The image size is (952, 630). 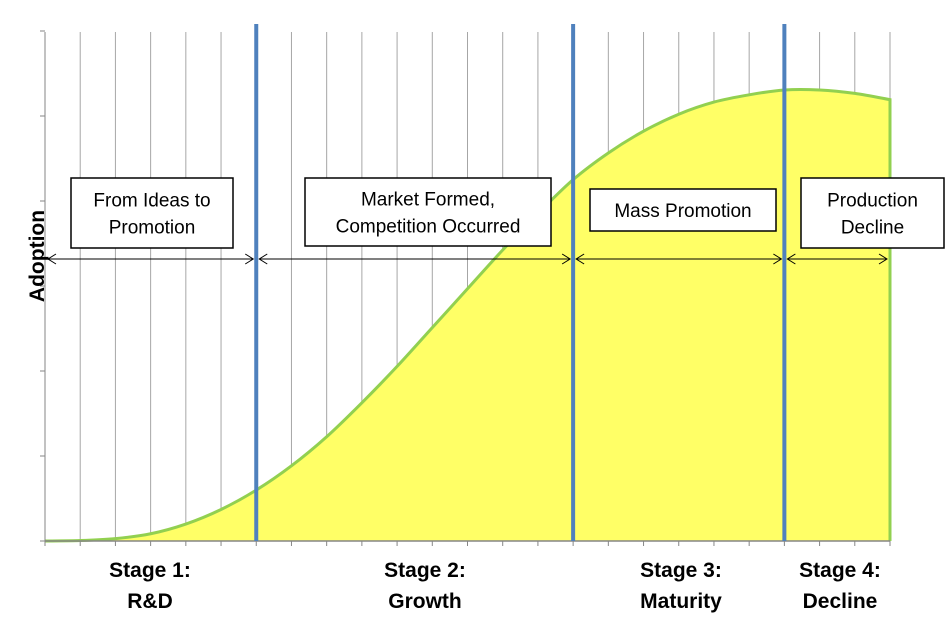 I want to click on stage-span-arrows, so click(x=467, y=259).